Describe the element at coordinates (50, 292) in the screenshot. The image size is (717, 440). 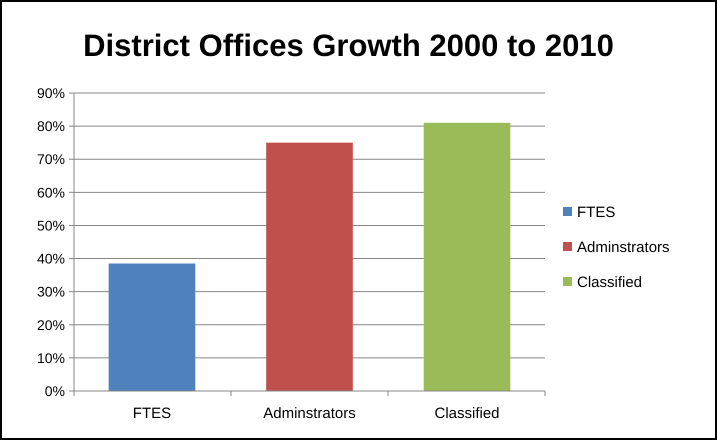
I see `y-tick-label: 30%` at that location.